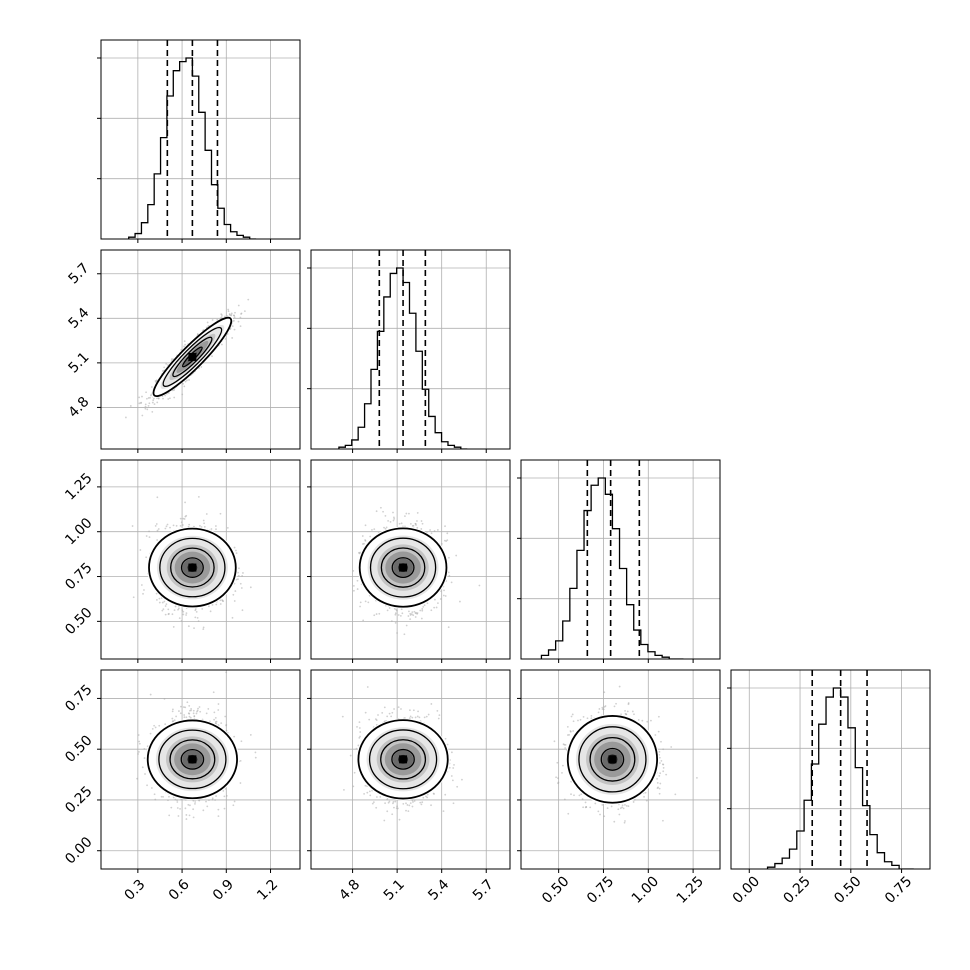 The height and width of the screenshot is (970, 970). What do you see at coordinates (78, 621) in the screenshot?
I see `y-tick-label: 0.50` at bounding box center [78, 621].